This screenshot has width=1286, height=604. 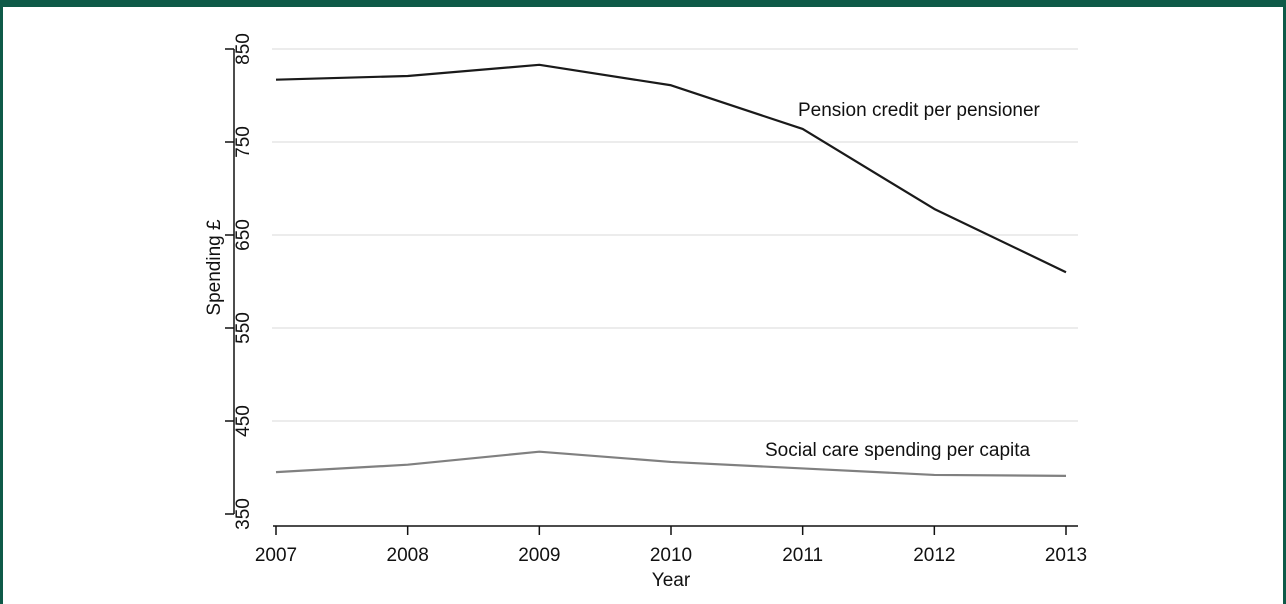 I want to click on series-label: Social care spending per capita, so click(x=898, y=450).